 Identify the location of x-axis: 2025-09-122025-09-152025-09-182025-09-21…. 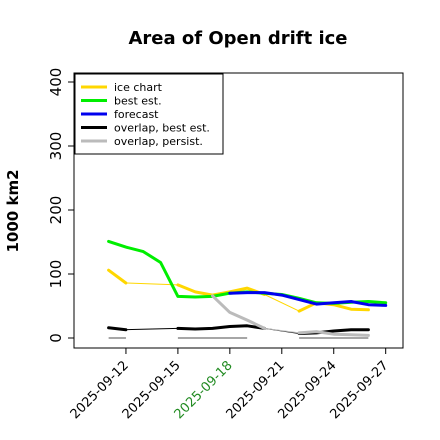
(230, 385).